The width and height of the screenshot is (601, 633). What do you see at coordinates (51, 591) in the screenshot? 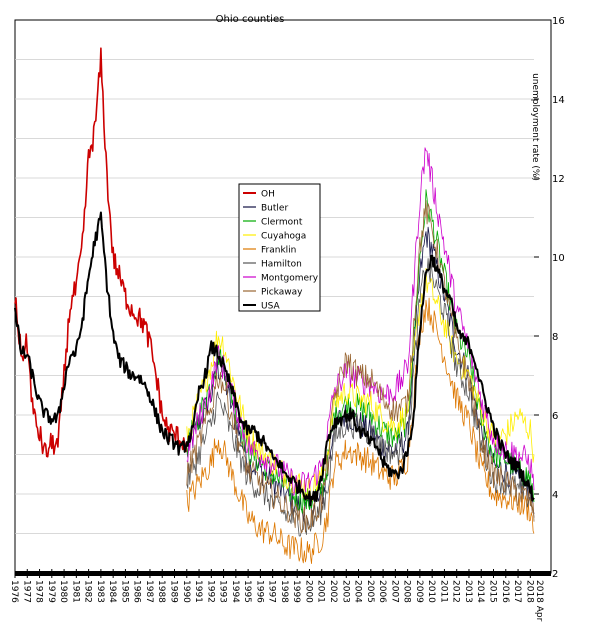
I see `x-tick-label: 1979` at bounding box center [51, 591].